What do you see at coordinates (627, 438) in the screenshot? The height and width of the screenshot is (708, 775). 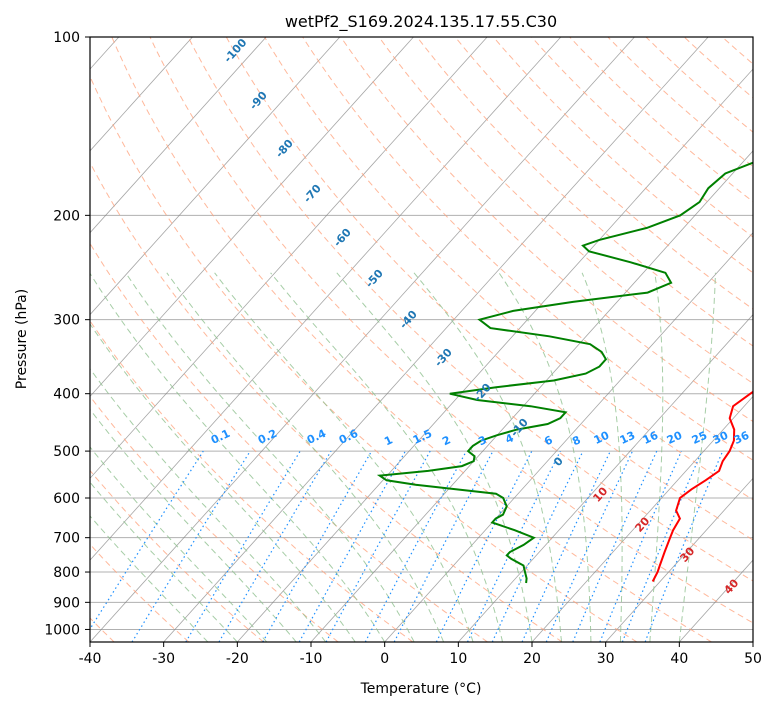 I see `mixing-ratio-label: 13` at bounding box center [627, 438].